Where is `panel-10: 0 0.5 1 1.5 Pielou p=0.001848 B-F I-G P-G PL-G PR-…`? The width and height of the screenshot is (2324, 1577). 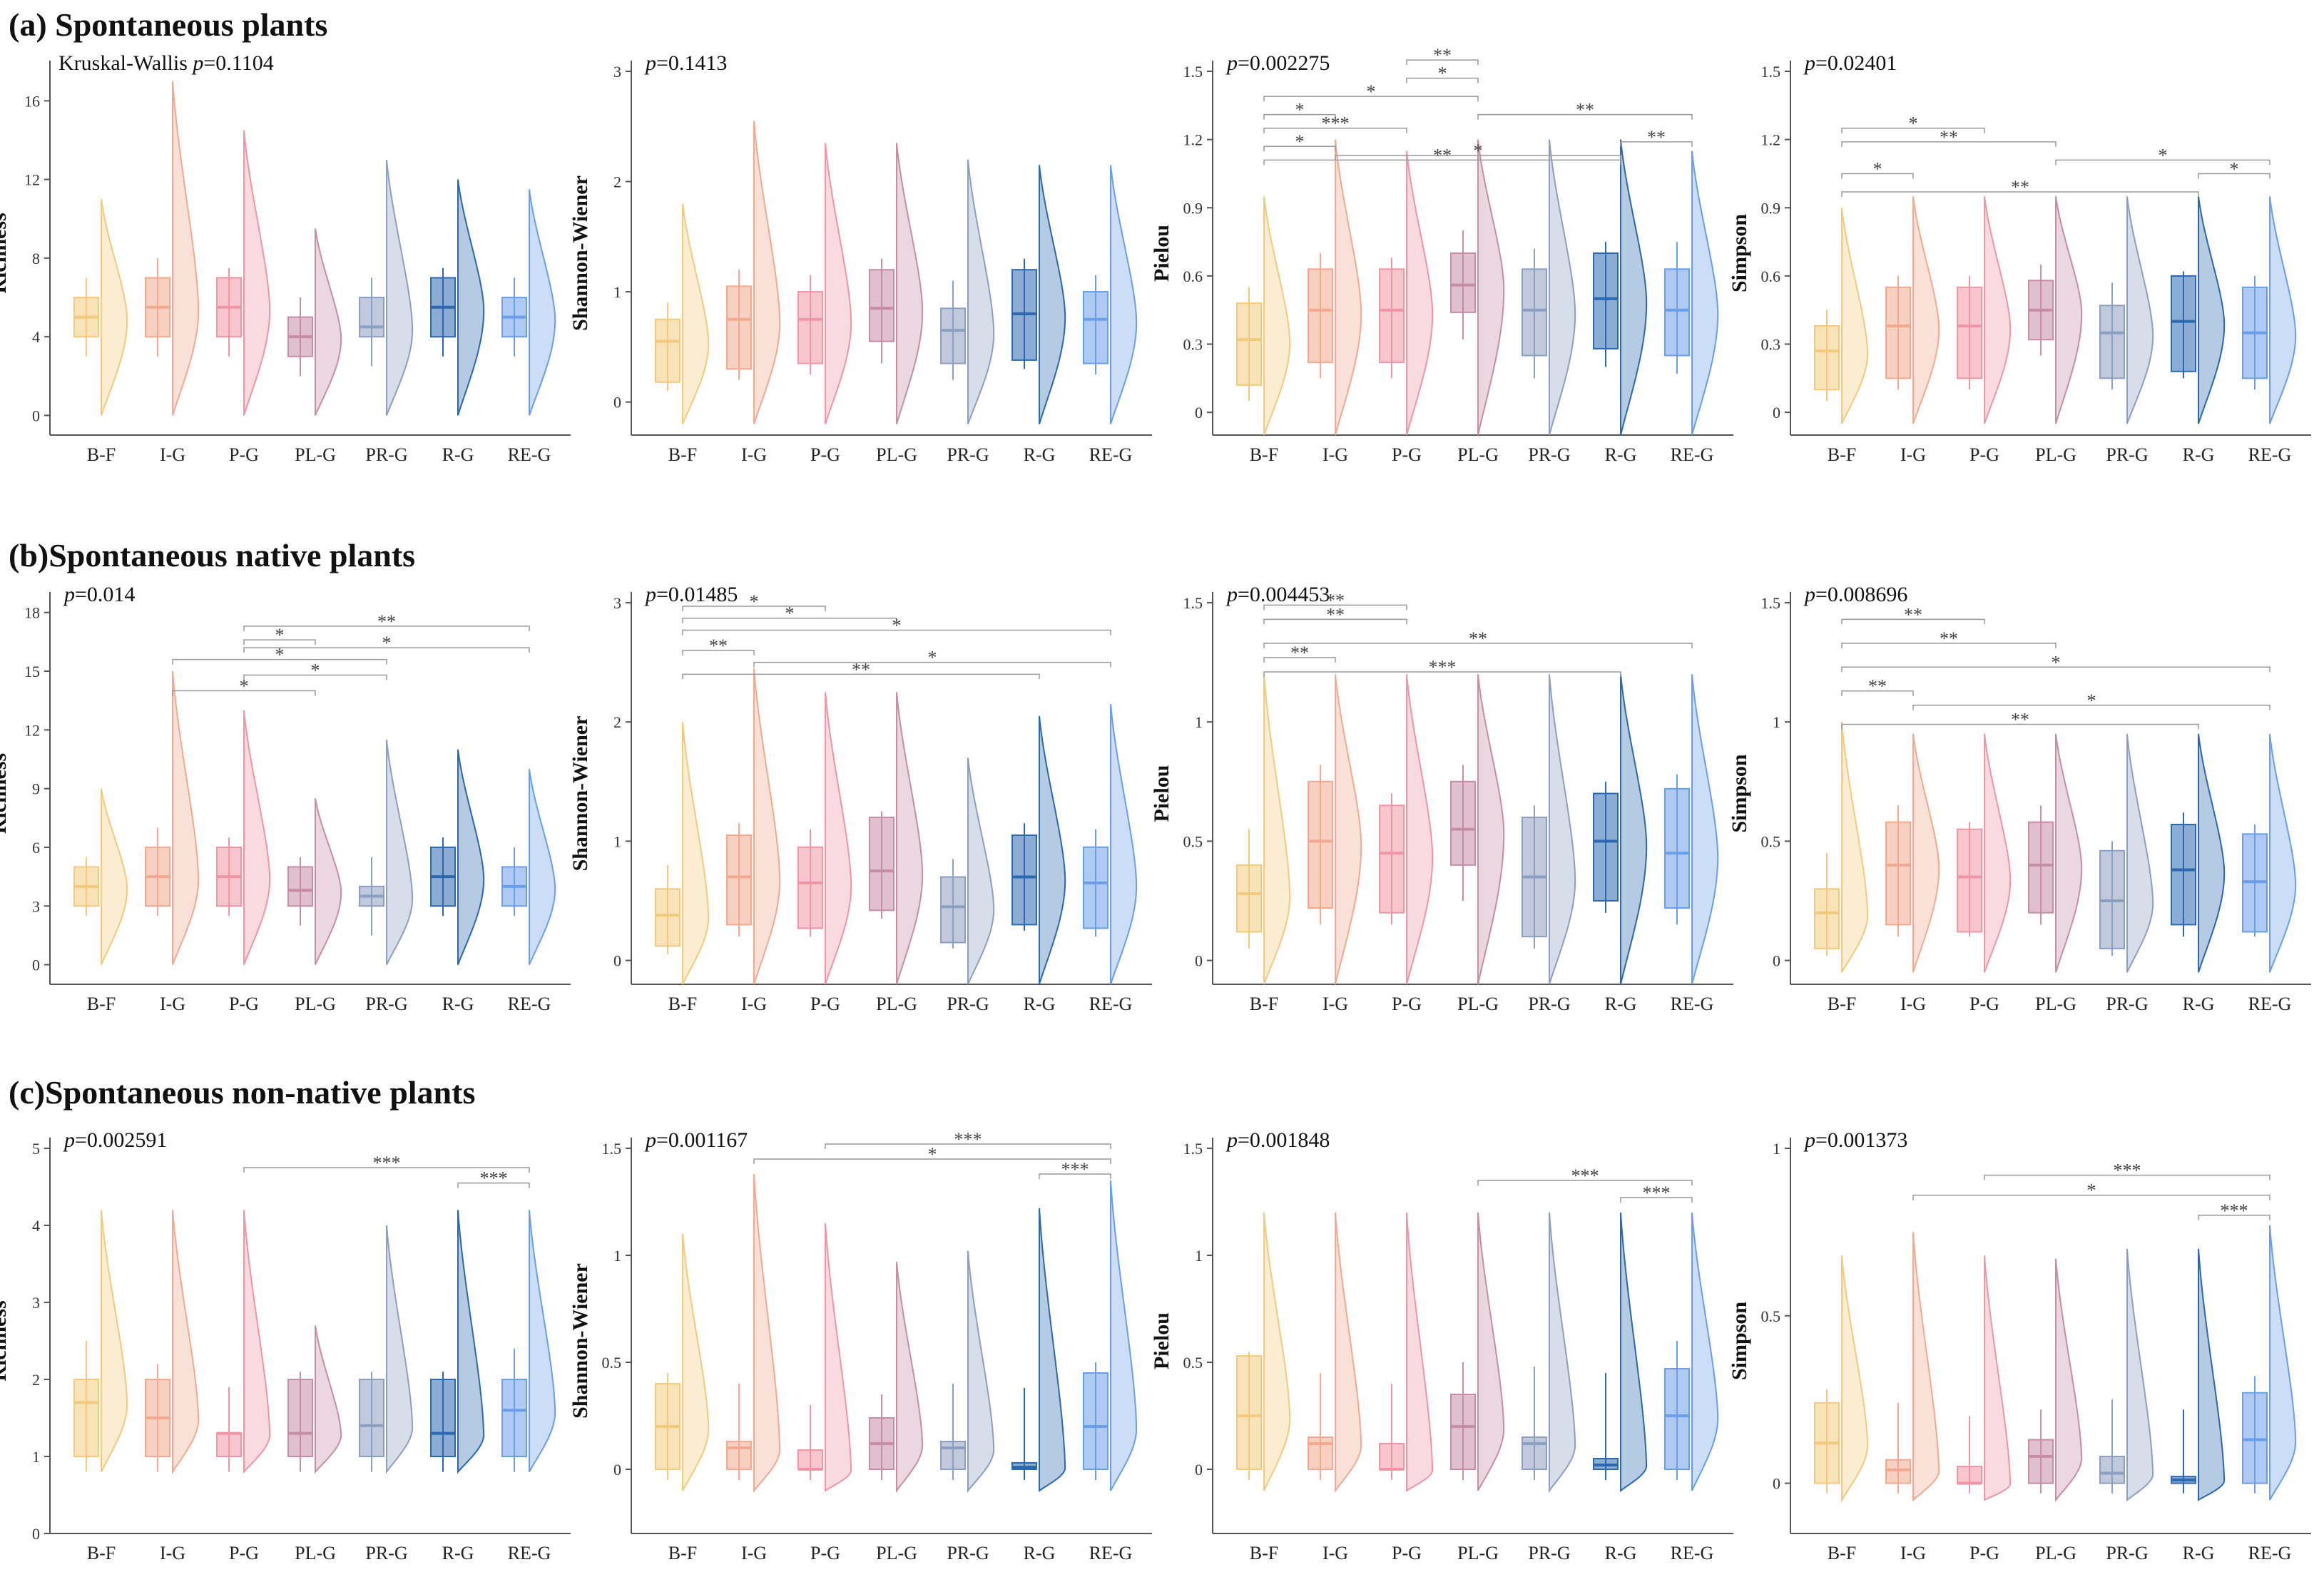 panel-10: 0 0.5 1 1.5 Pielou p=0.001848 B-F I-G P-G PL-G PR-… is located at coordinates (1441, 1345).